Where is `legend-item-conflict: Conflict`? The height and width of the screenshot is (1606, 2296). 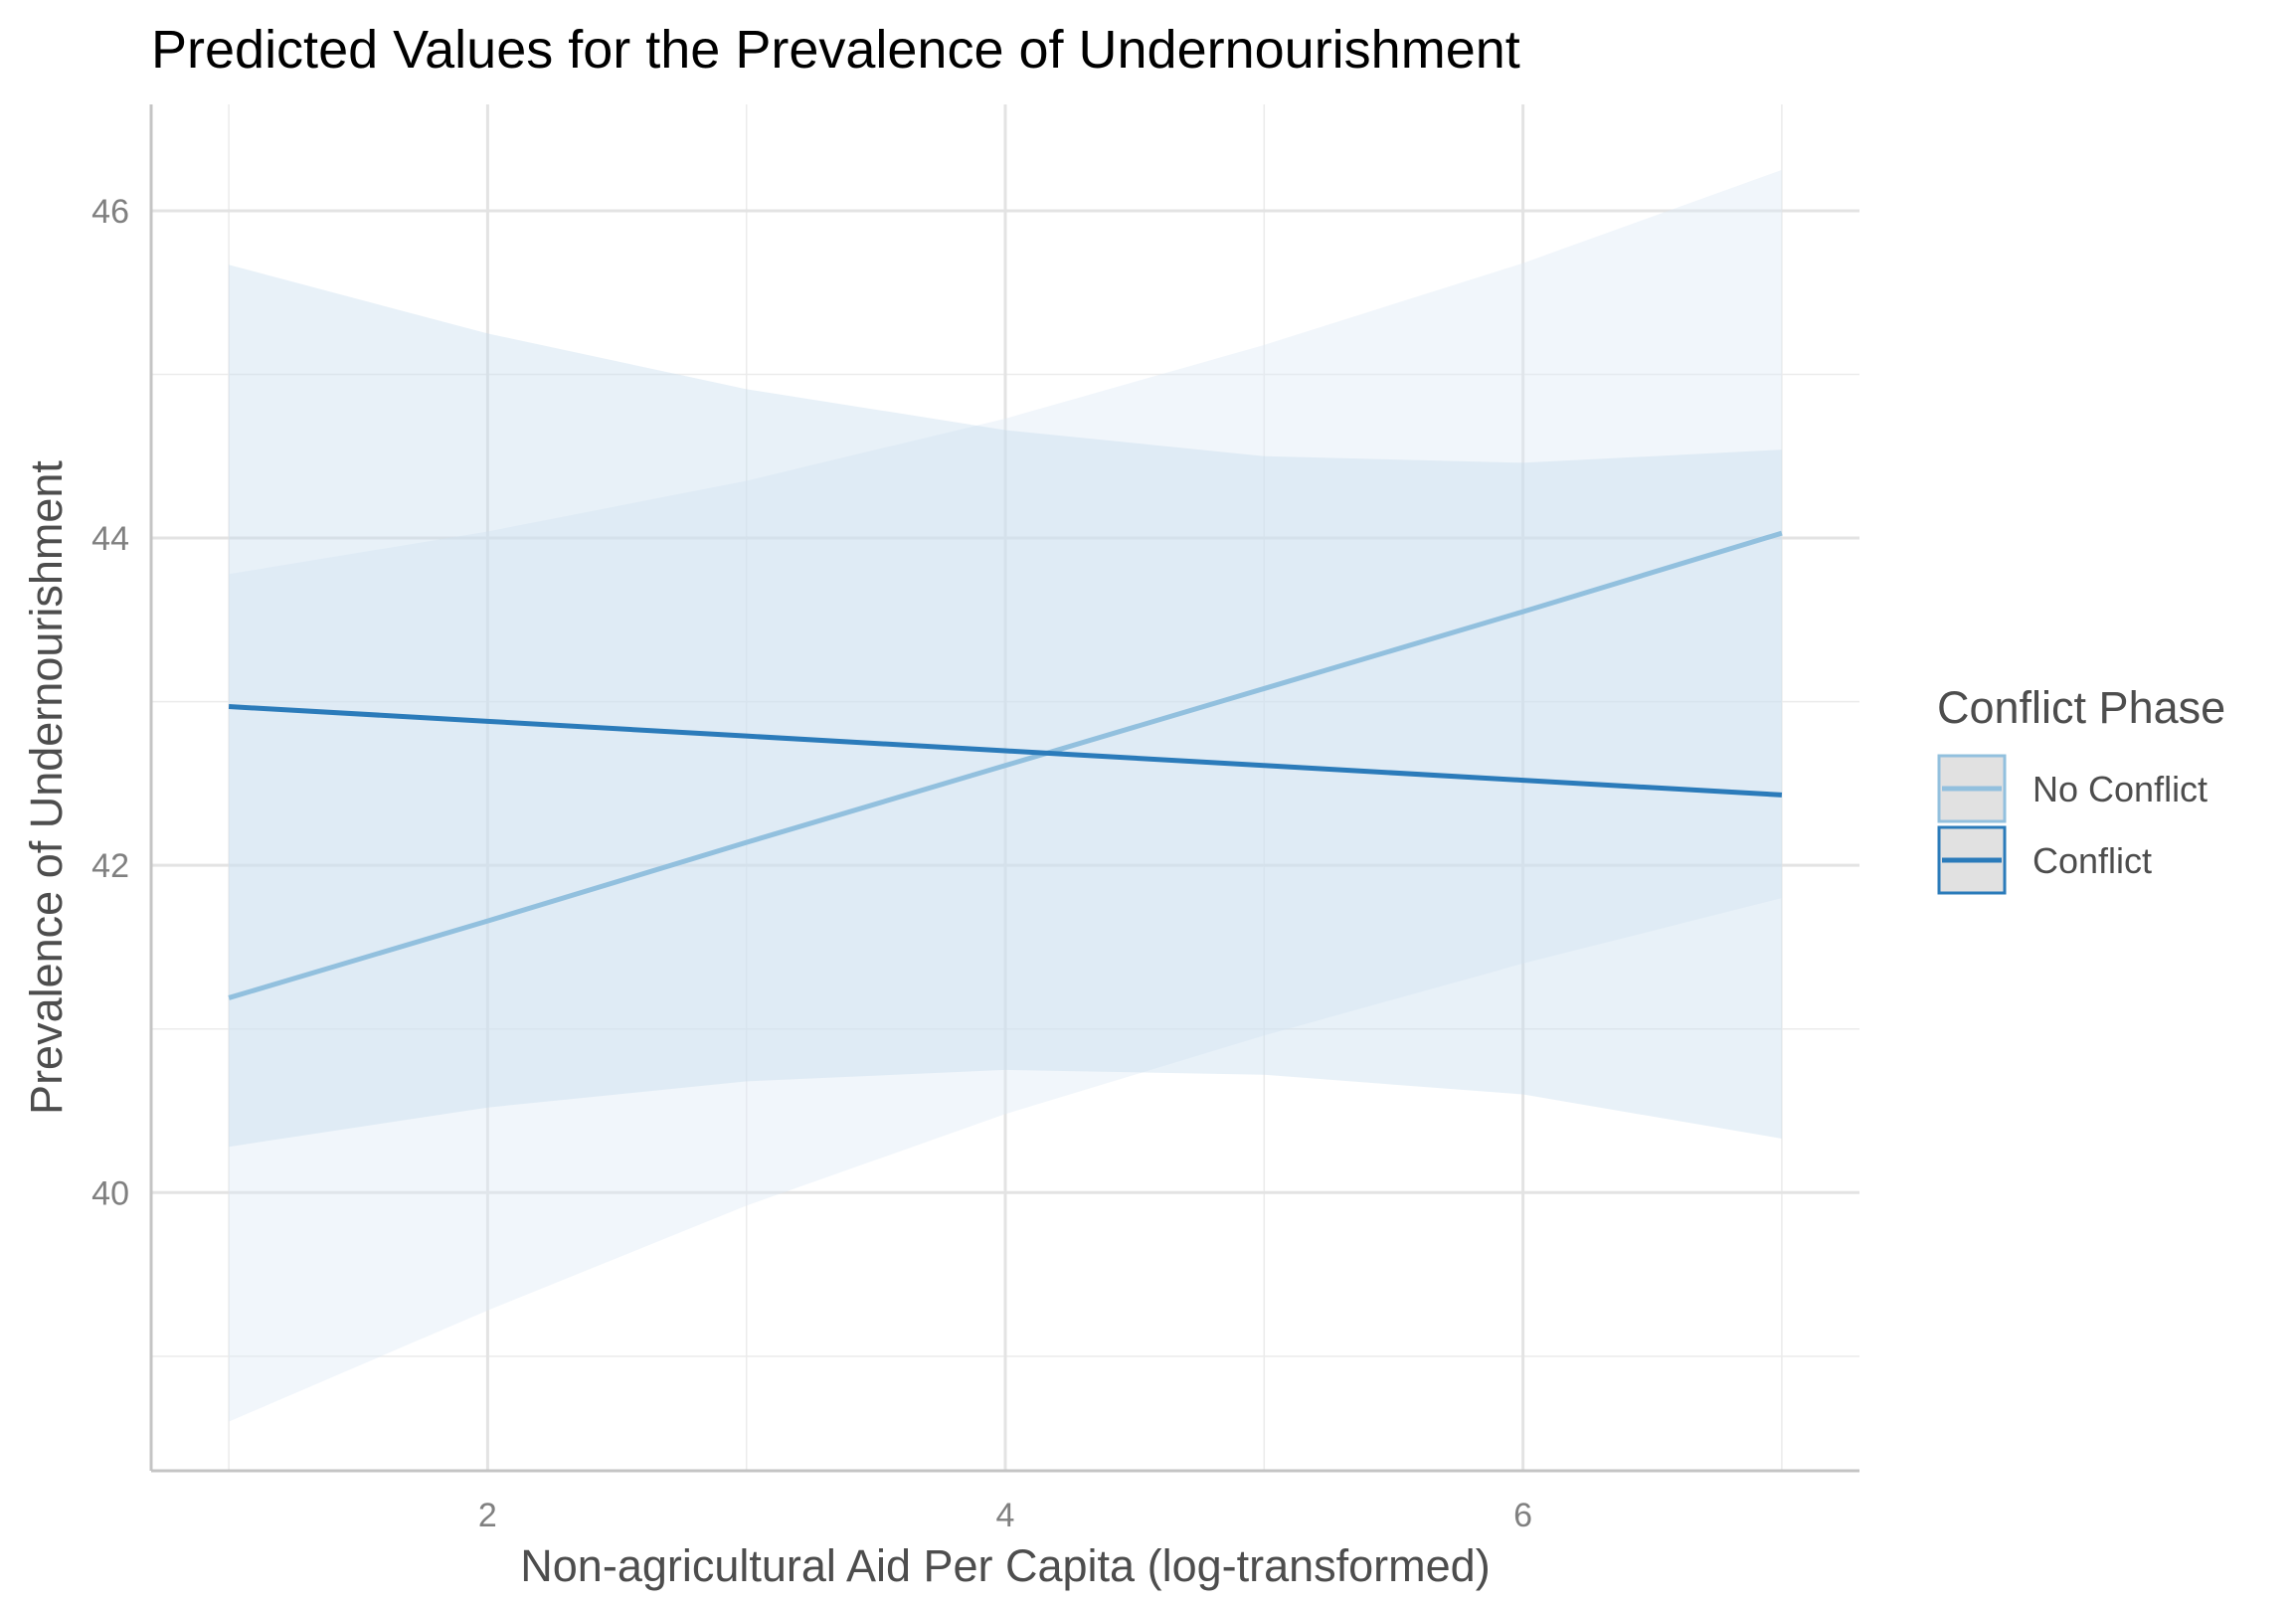
legend-item-conflict: Conflict is located at coordinates (2044, 860).